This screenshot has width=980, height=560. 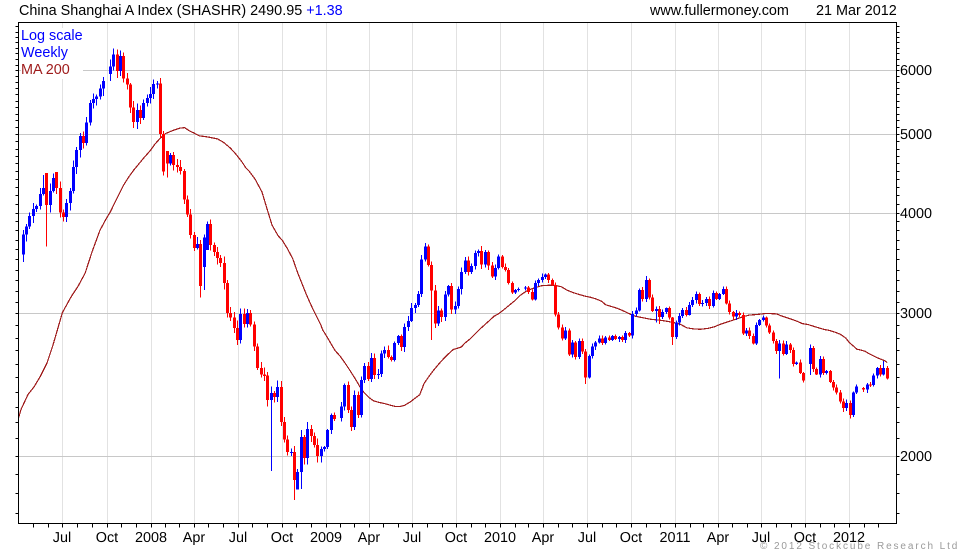 What do you see at coordinates (916, 457) in the screenshot?
I see `svg-text: 2000` at bounding box center [916, 457].